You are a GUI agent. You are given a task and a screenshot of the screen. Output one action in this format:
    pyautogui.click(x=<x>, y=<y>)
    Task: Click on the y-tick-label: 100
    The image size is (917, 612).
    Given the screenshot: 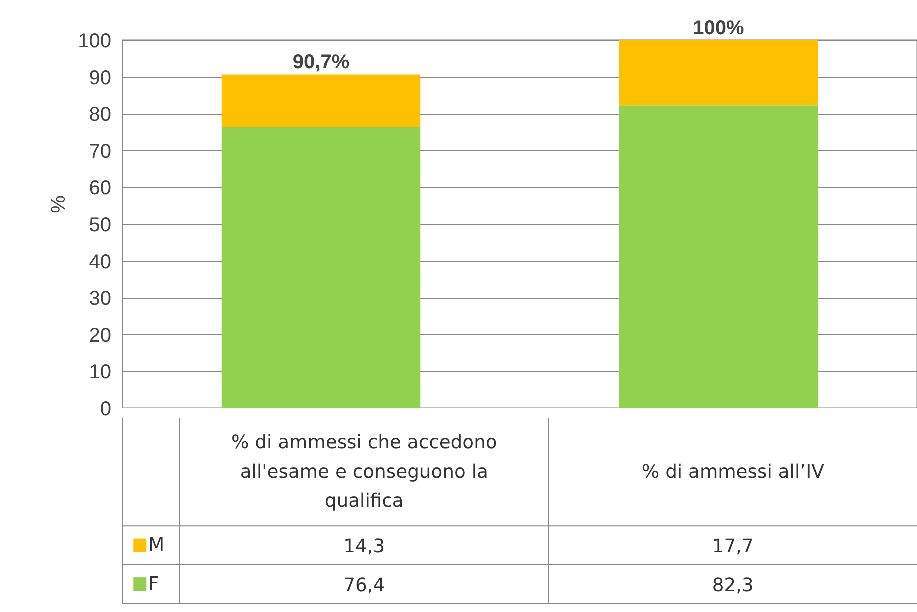 What is the action you would take?
    pyautogui.click(x=95, y=41)
    